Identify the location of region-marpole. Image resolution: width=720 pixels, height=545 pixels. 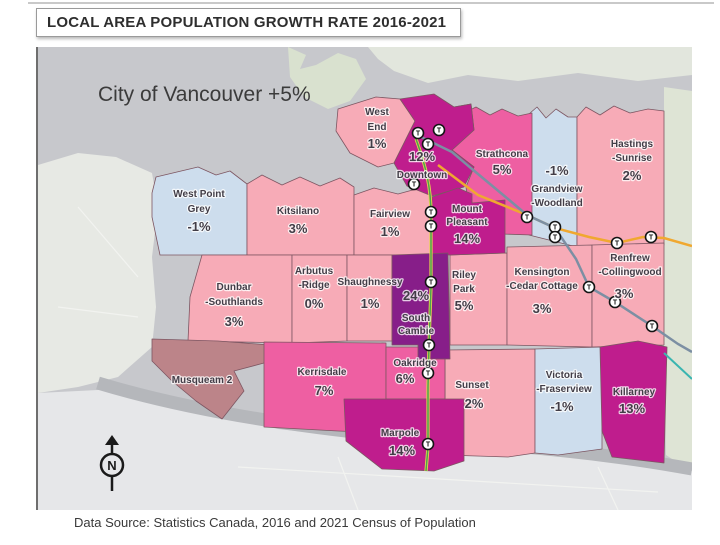
(404, 435).